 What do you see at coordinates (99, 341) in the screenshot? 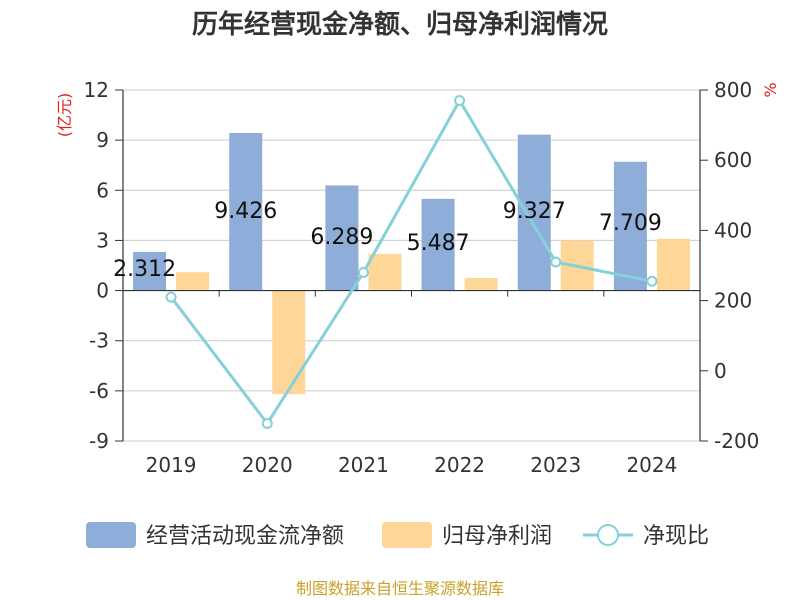
I see `left-tick-label: -3` at bounding box center [99, 341].